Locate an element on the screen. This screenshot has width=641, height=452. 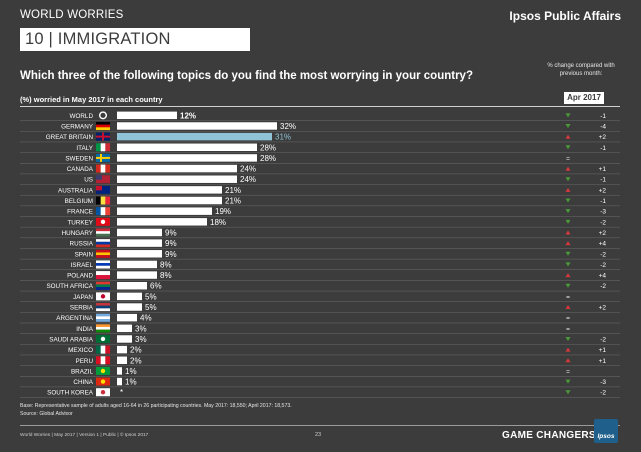
value-label-us: 24% is located at coordinates (248, 179).